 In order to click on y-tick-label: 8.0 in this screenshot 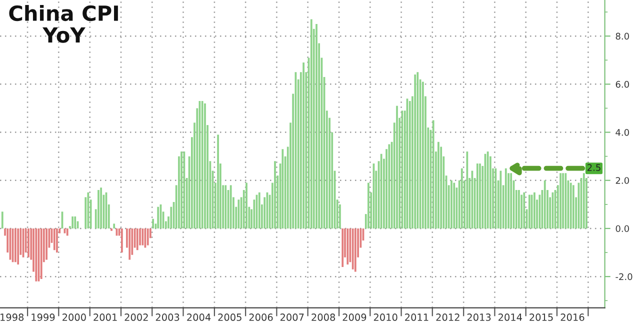, I will do `click(622, 36)`.